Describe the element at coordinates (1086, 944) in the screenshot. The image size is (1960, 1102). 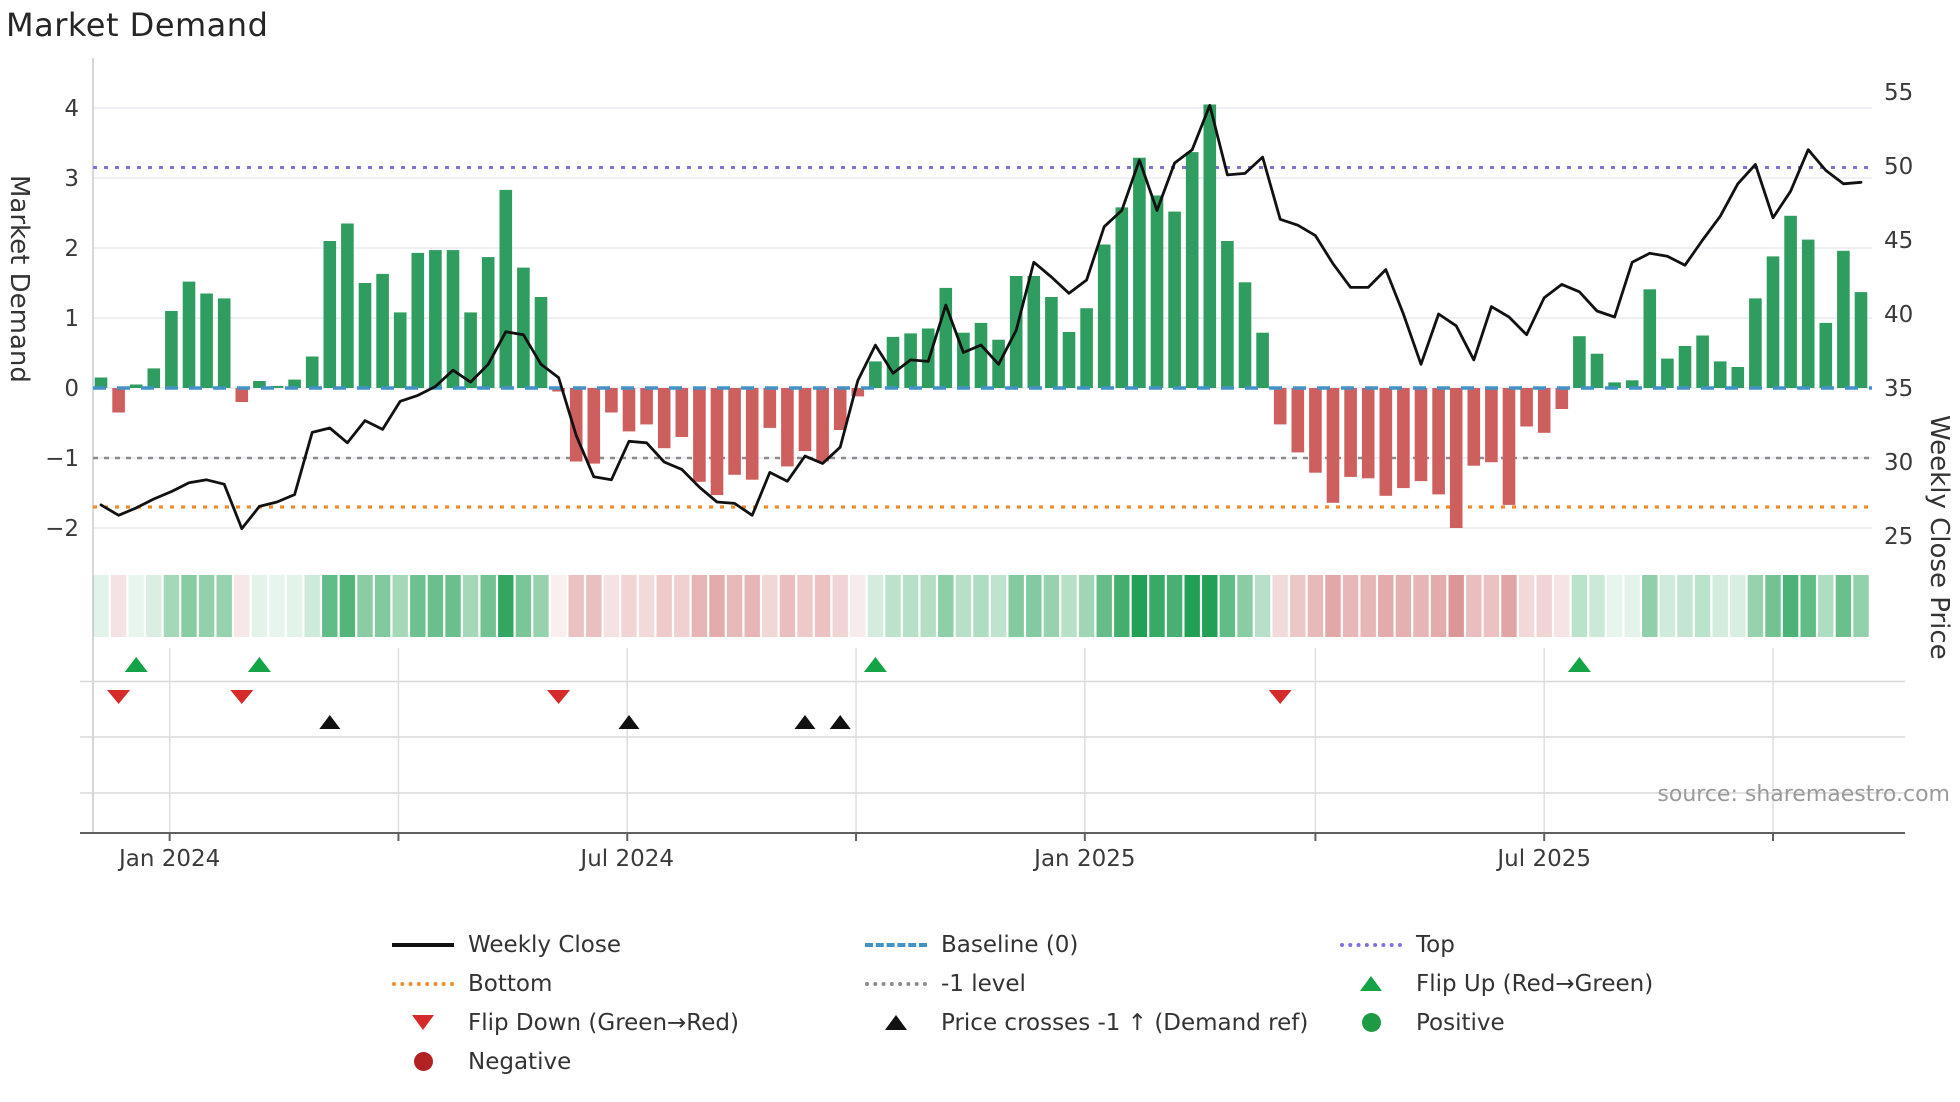
I see `legend-item: Baseline (0)` at that location.